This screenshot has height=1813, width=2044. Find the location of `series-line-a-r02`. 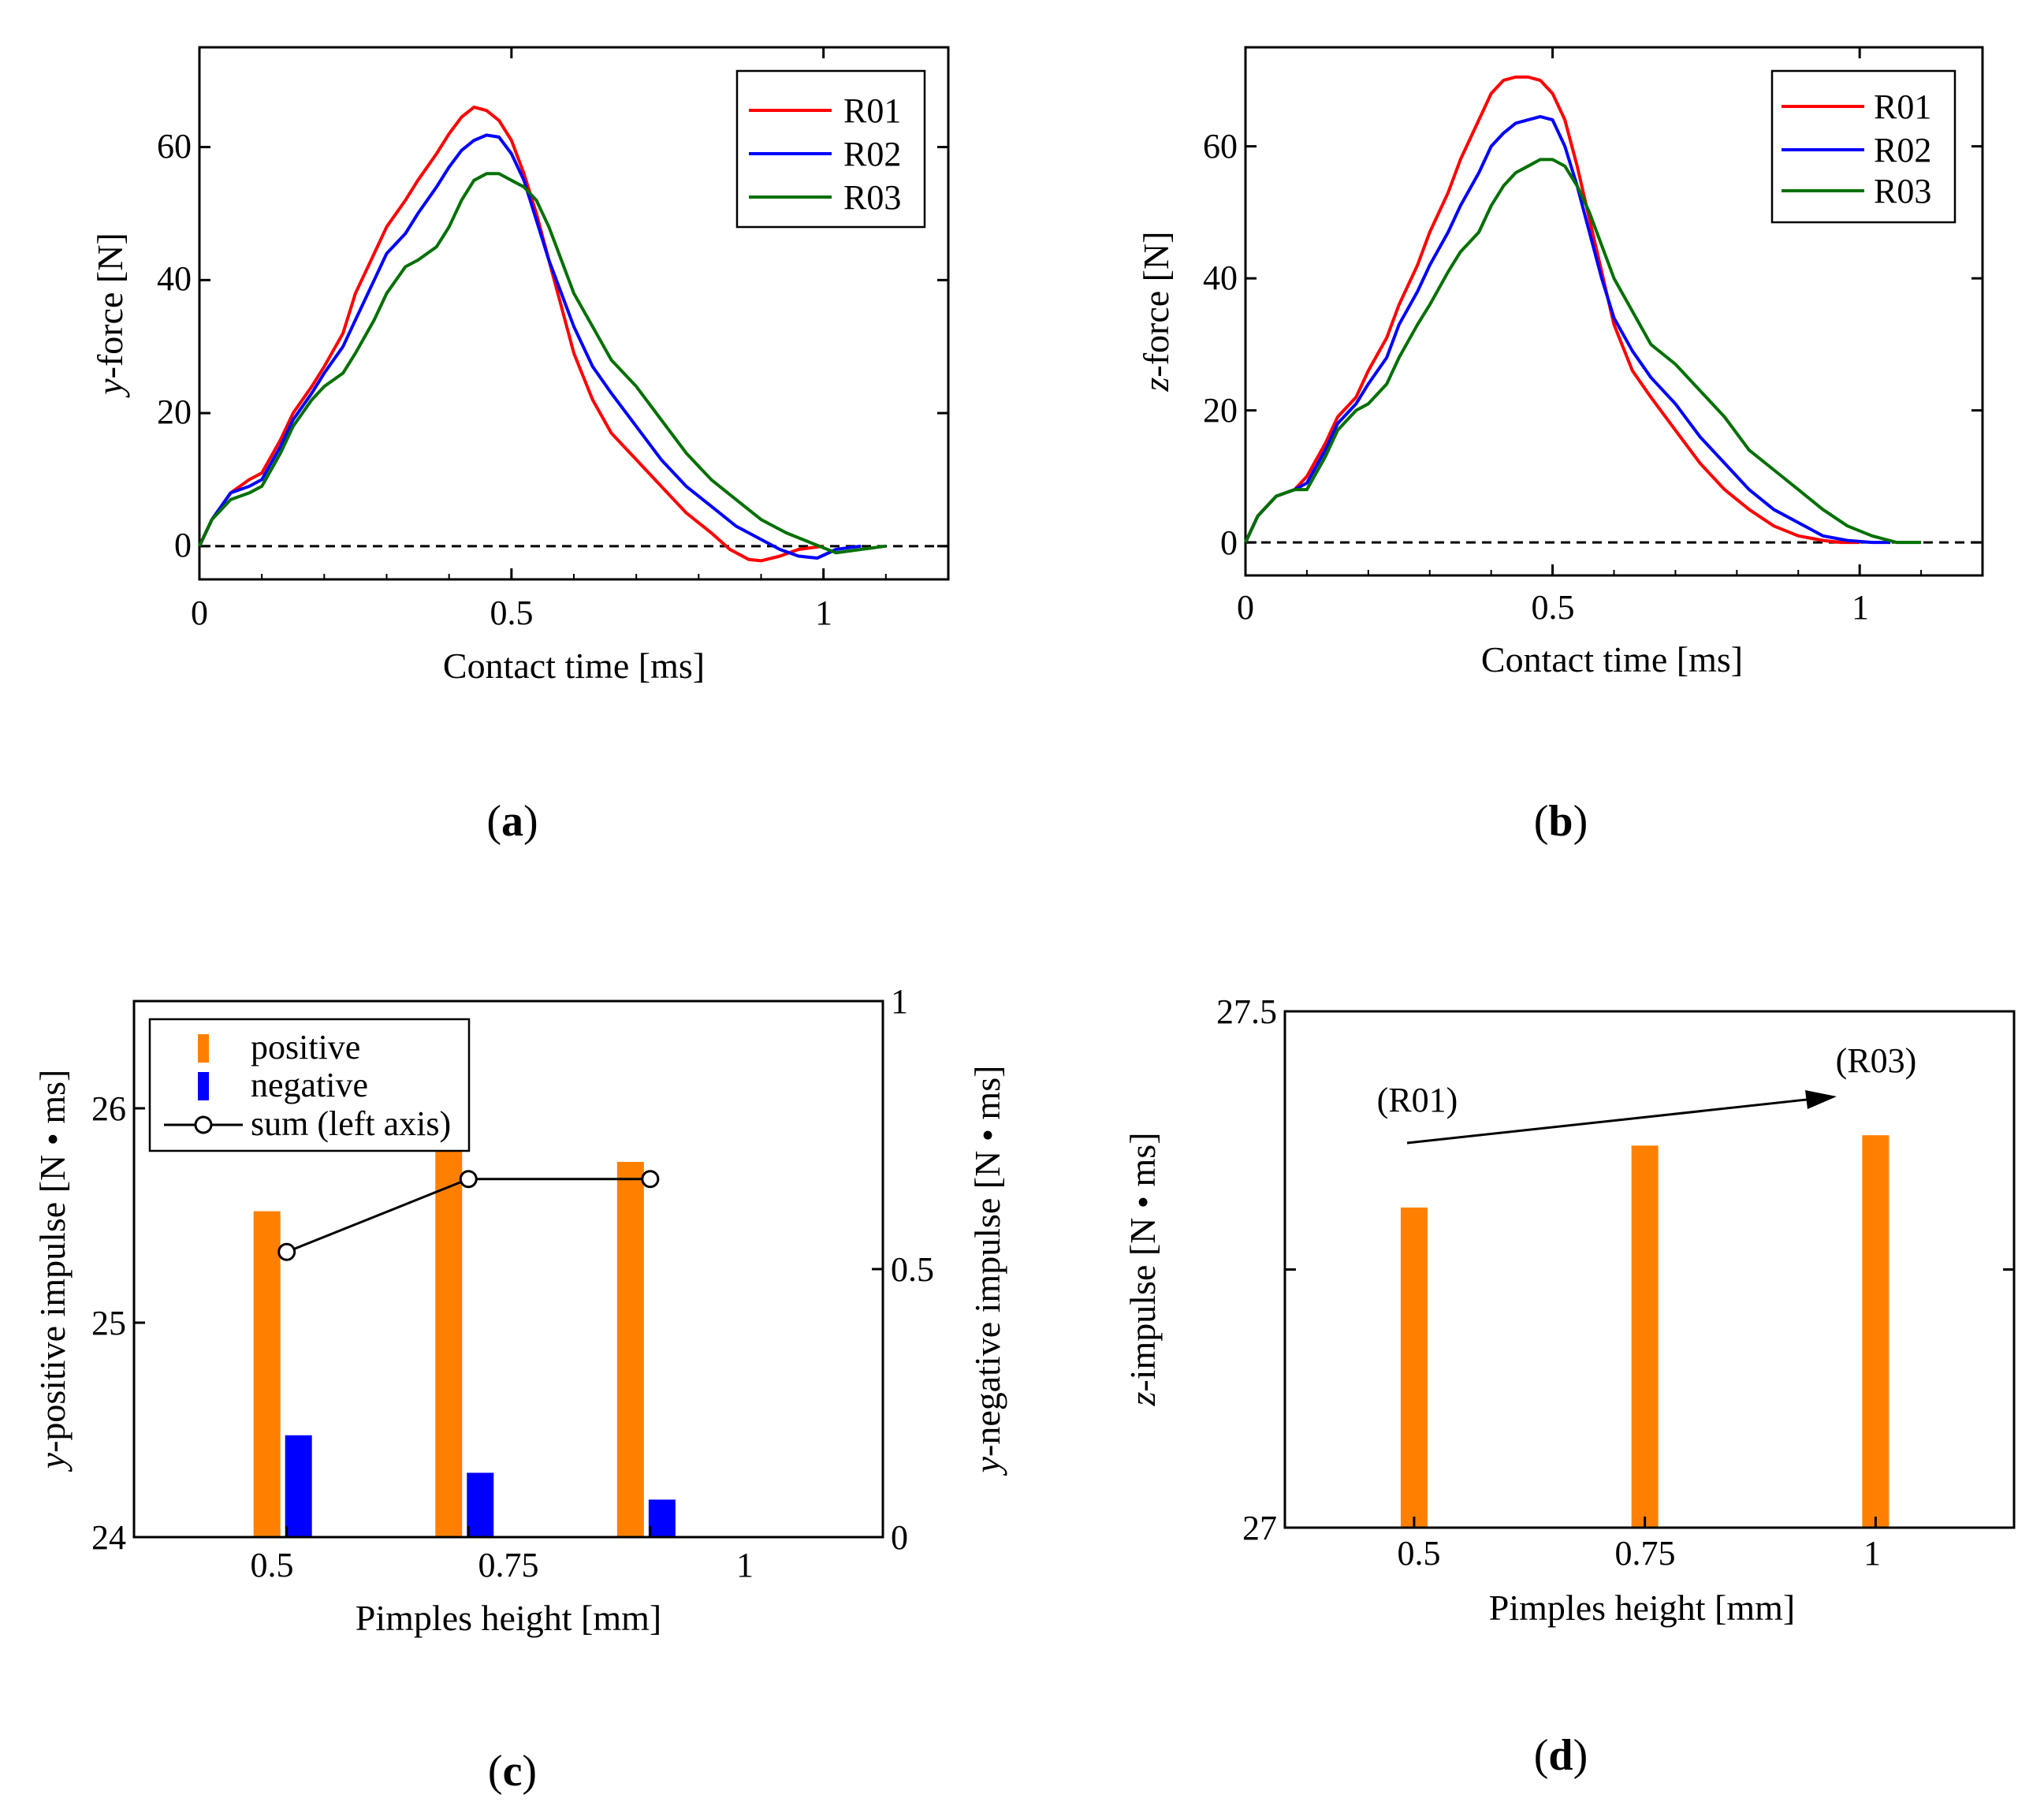

series-line-a-r02 is located at coordinates (530, 346).